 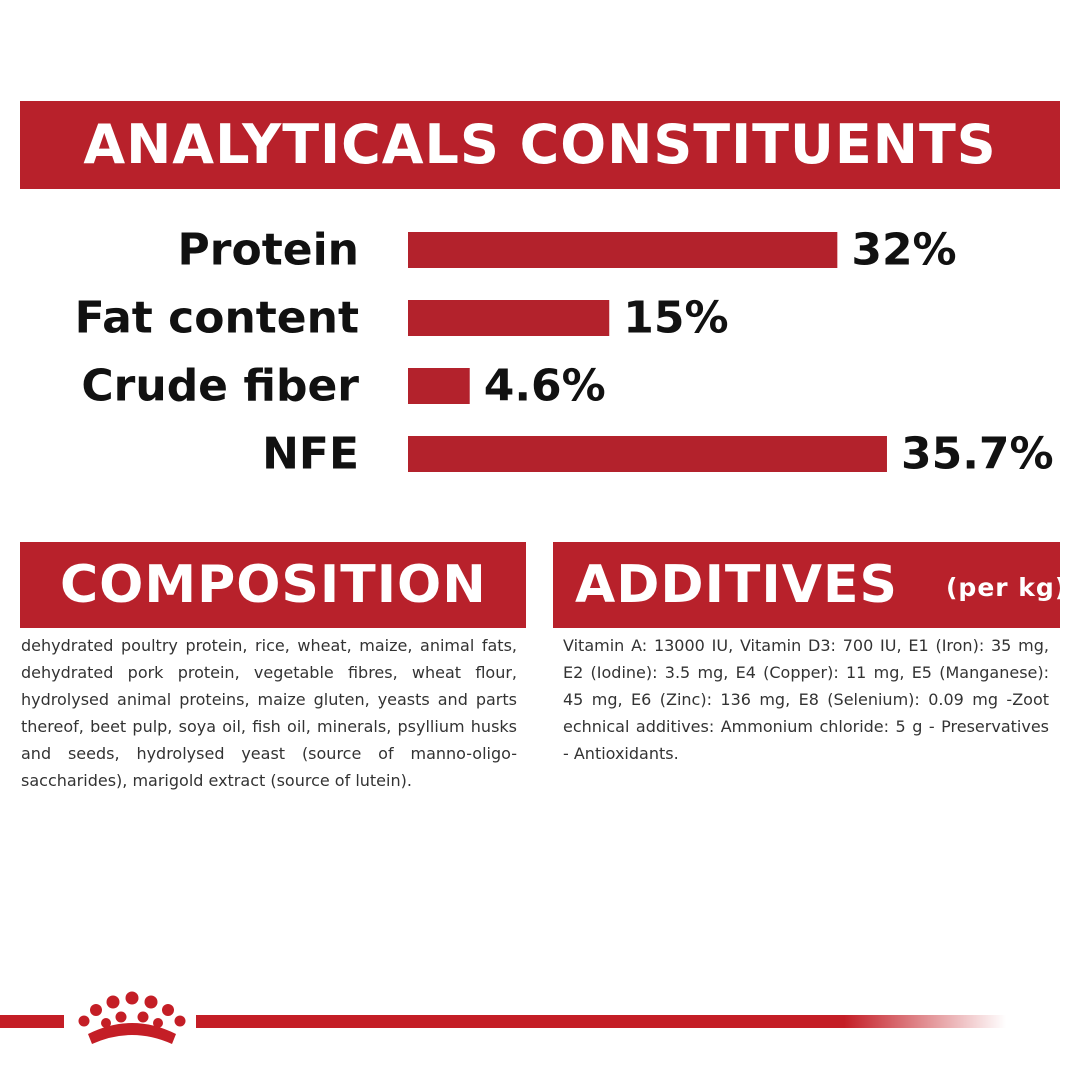 I want to click on value-label-crude-fiber: 4.6%, so click(x=545, y=386).